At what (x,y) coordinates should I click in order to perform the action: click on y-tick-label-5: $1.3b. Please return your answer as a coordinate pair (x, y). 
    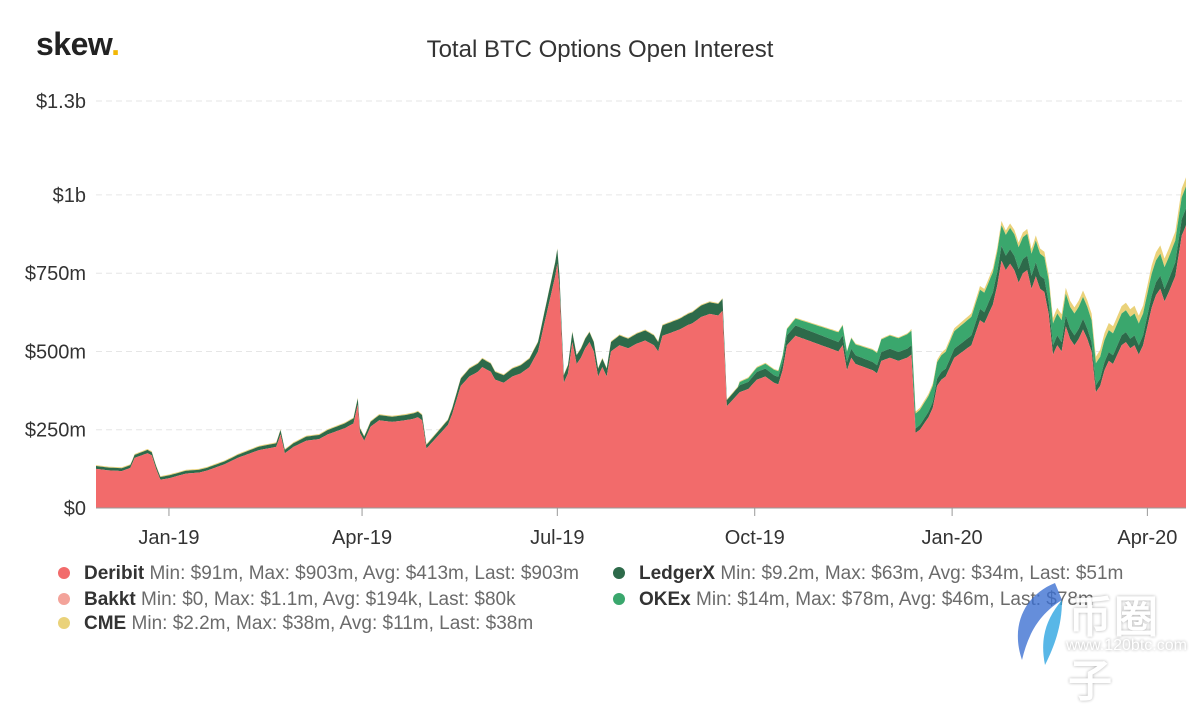
    Looking at the image, I should click on (61, 102).